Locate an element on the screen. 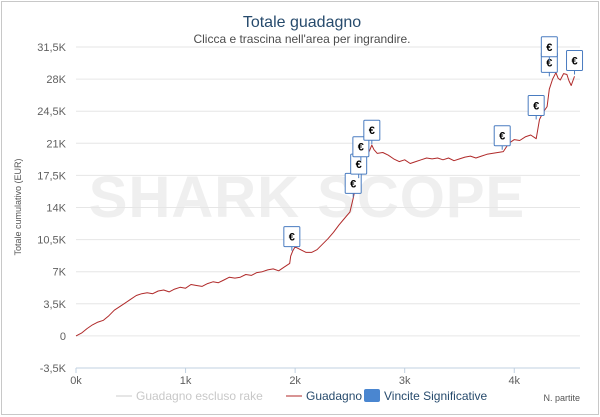  legend-item: Guadagno escluso rake is located at coordinates (189, 396).